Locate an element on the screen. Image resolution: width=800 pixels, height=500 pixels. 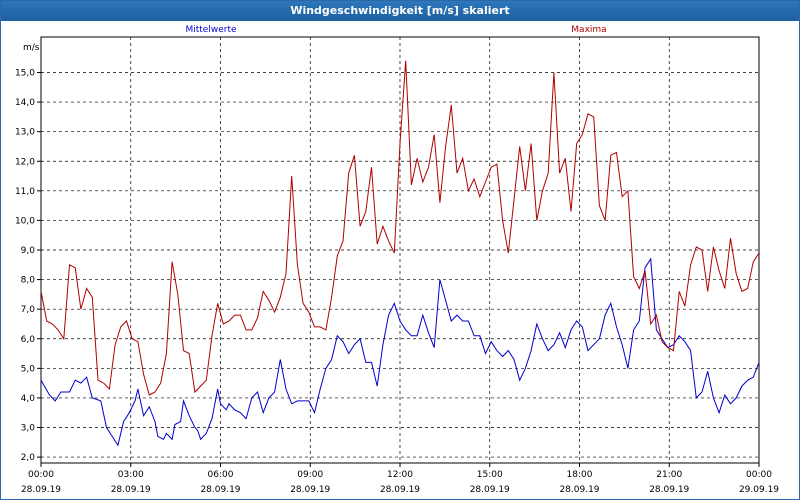
y-tick-label: 15,0 is located at coordinates (25, 74).